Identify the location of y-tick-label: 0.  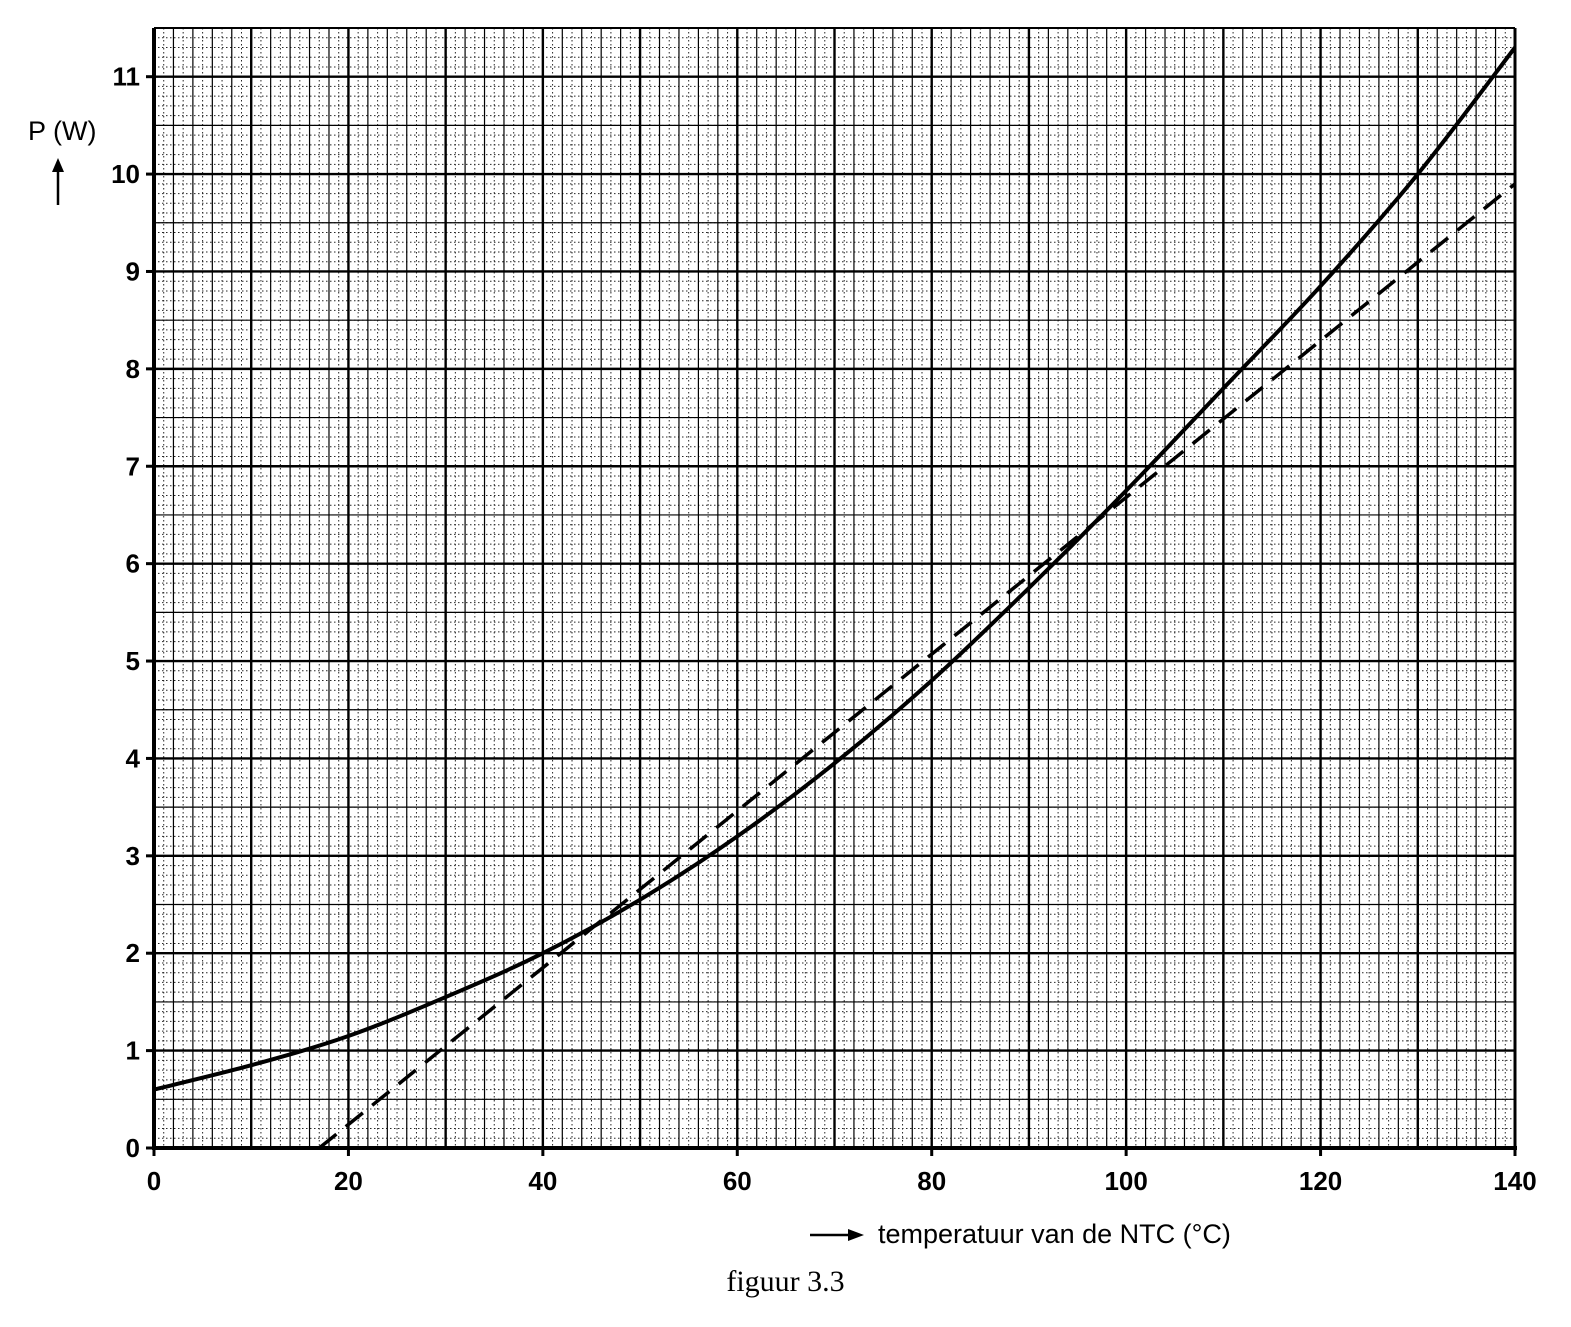
(133, 1148).